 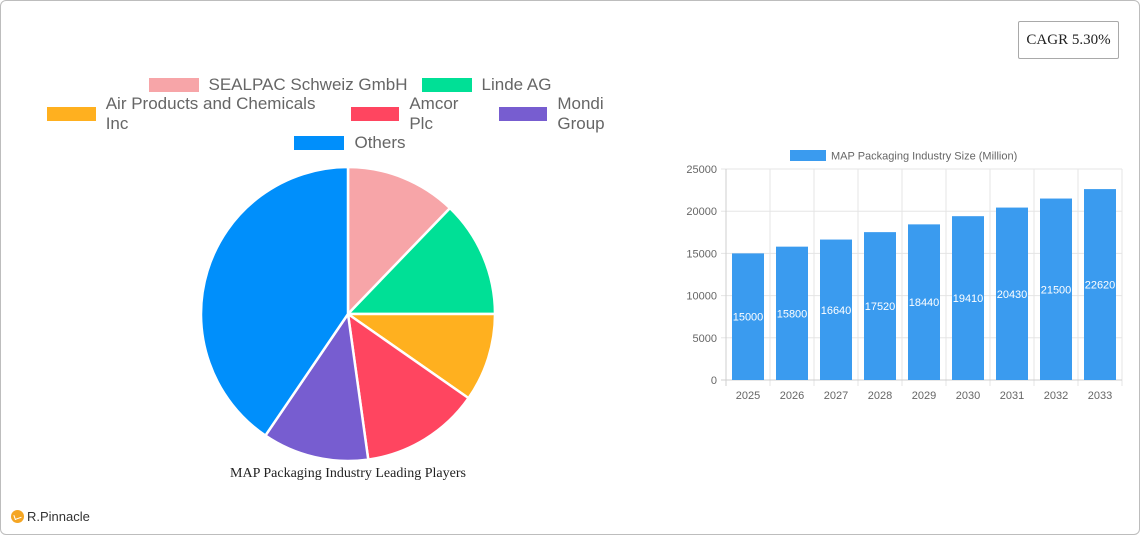 I want to click on pie-chart-title: MAP Packaging Industry Leading Players, so click(x=348, y=473).